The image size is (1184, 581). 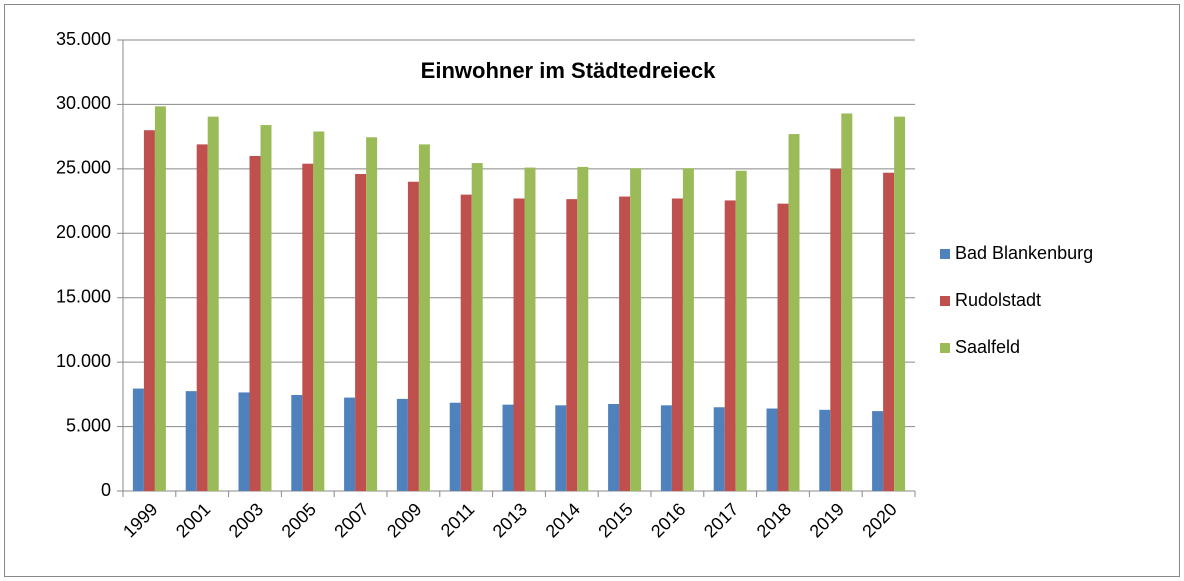 I want to click on y-tick-label: 15.000, so click(x=83, y=296).